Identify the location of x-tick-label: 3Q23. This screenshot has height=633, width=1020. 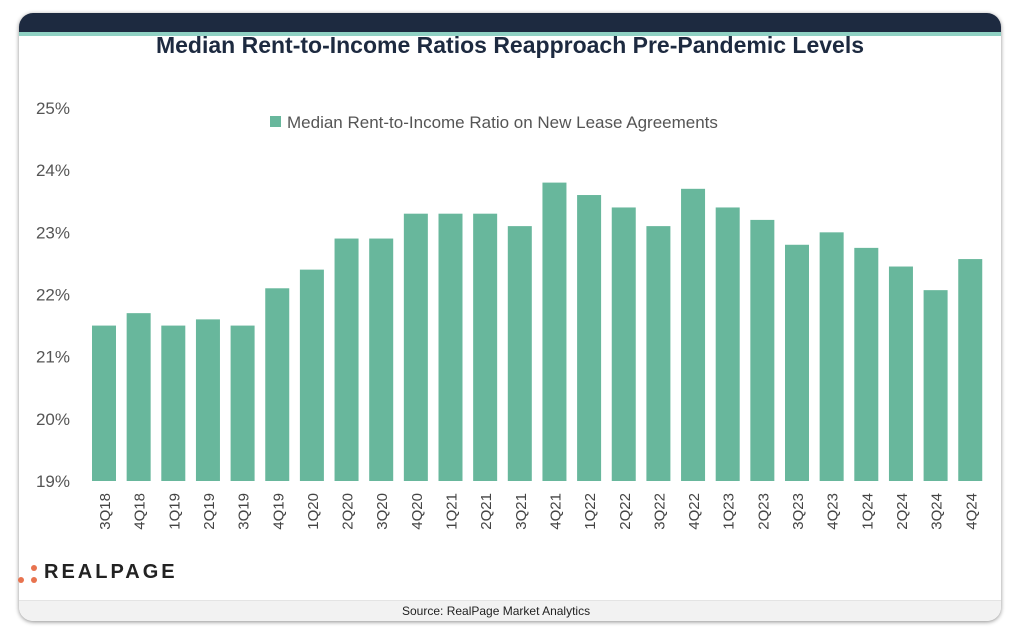
(798, 511).